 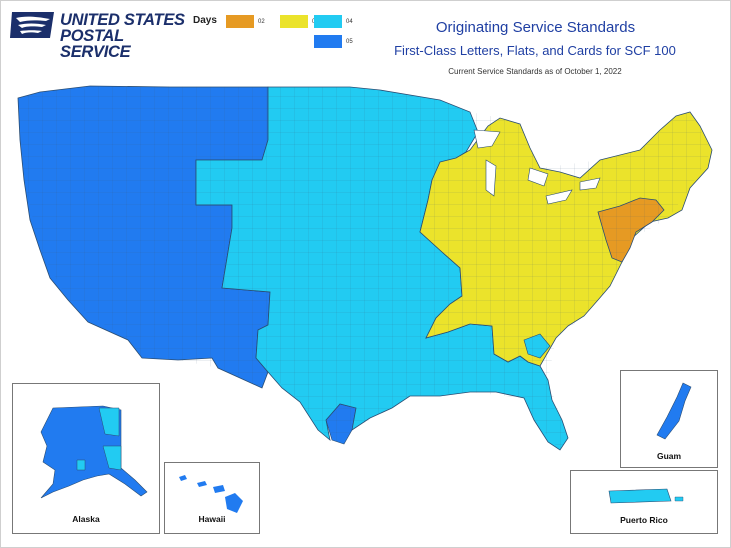 I want to click on legend-title: Days, so click(x=205, y=20).